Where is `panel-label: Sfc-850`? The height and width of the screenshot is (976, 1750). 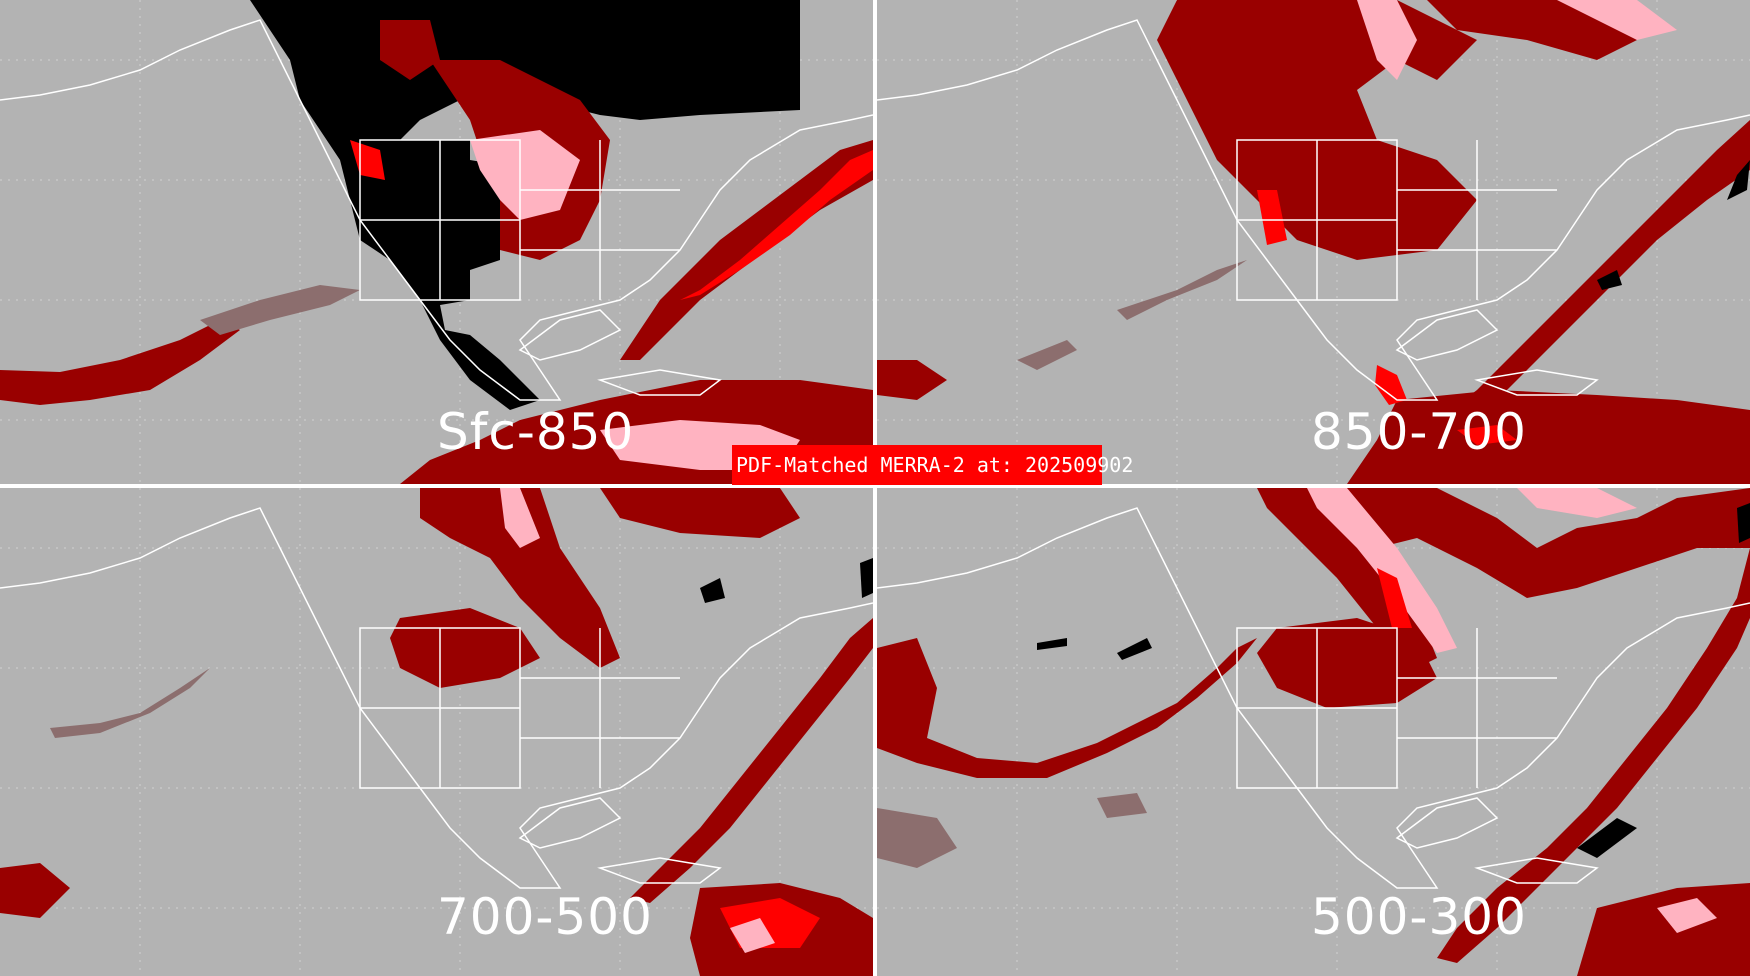
panel-label: Sfc-850 is located at coordinates (536, 432).